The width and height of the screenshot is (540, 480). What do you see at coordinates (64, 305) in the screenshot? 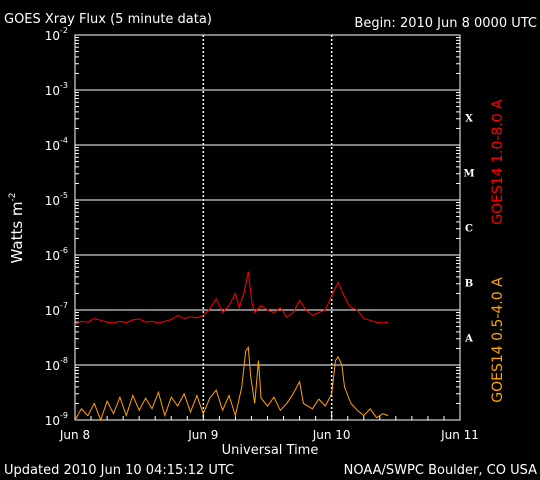
I see `y-tick-exp: -7` at bounding box center [64, 305].